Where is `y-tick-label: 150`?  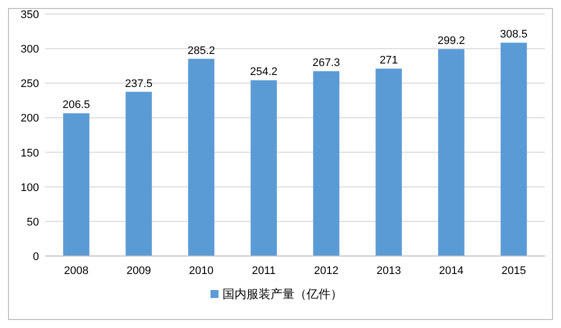
y-tick-label: 150 is located at coordinates (29, 153).